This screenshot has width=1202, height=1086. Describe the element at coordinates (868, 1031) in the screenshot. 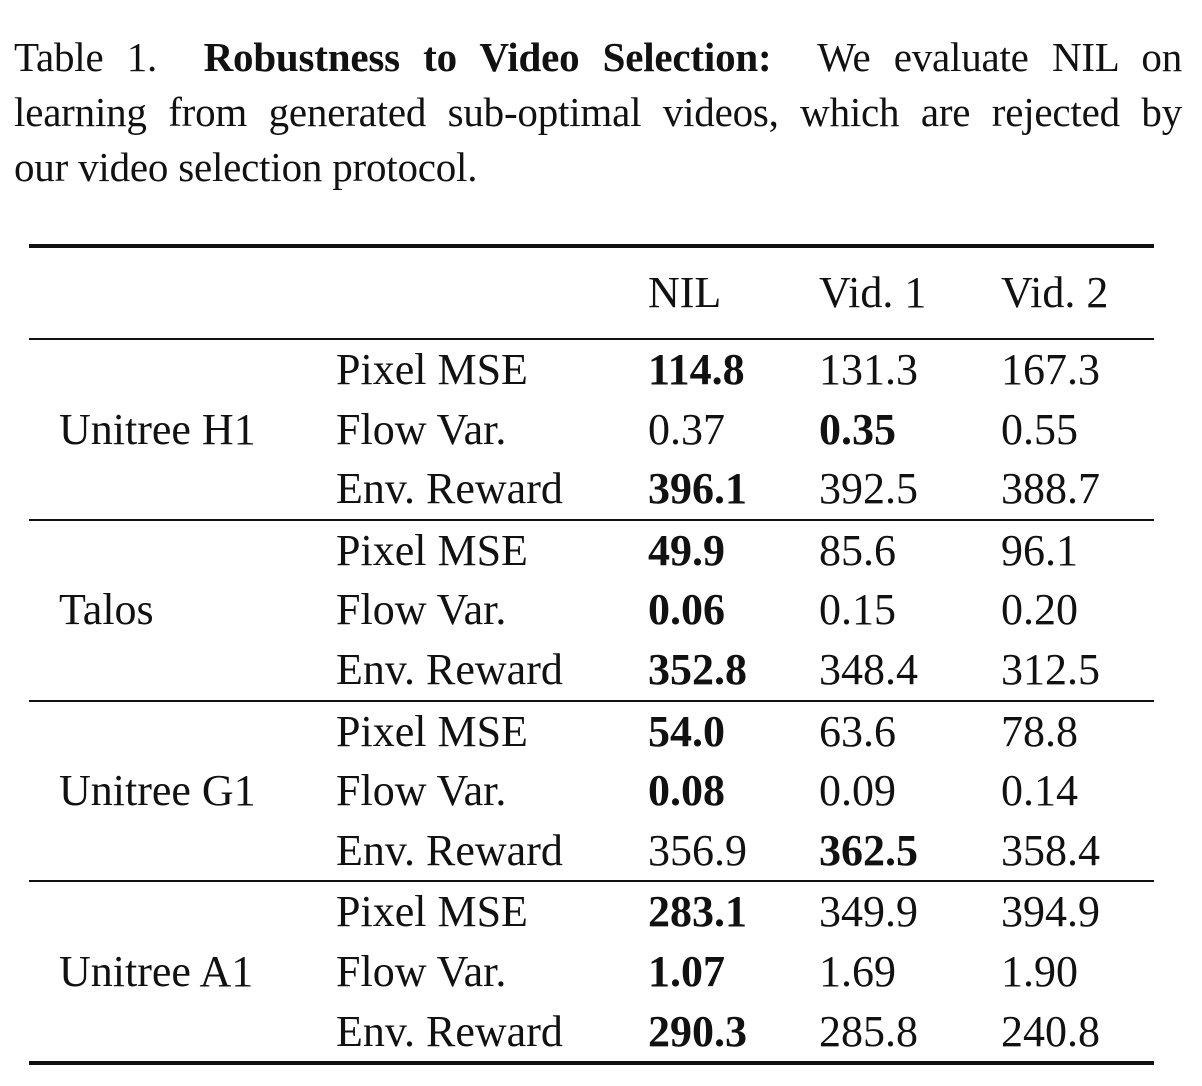

I see `value-cell: 285.8` at that location.